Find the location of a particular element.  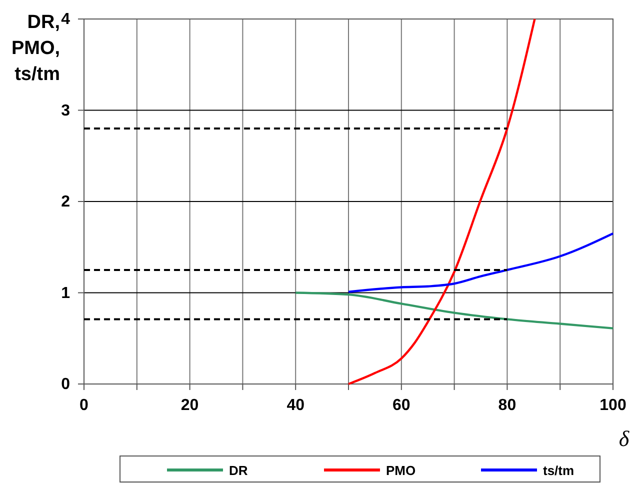

x-tick-label: 100 is located at coordinates (613, 405).